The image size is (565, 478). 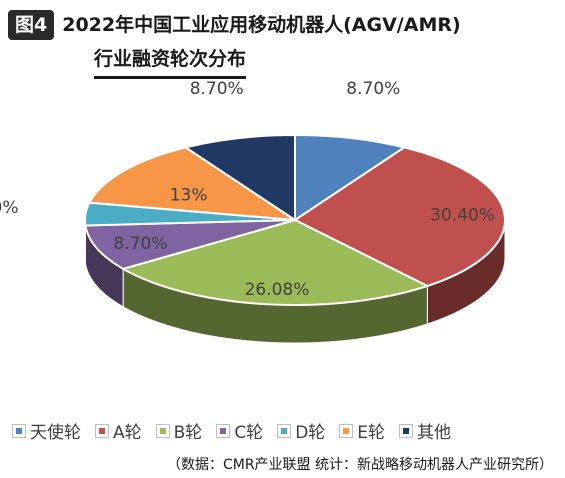 I want to click on data-label-6: 8.70%, so click(x=217, y=89).